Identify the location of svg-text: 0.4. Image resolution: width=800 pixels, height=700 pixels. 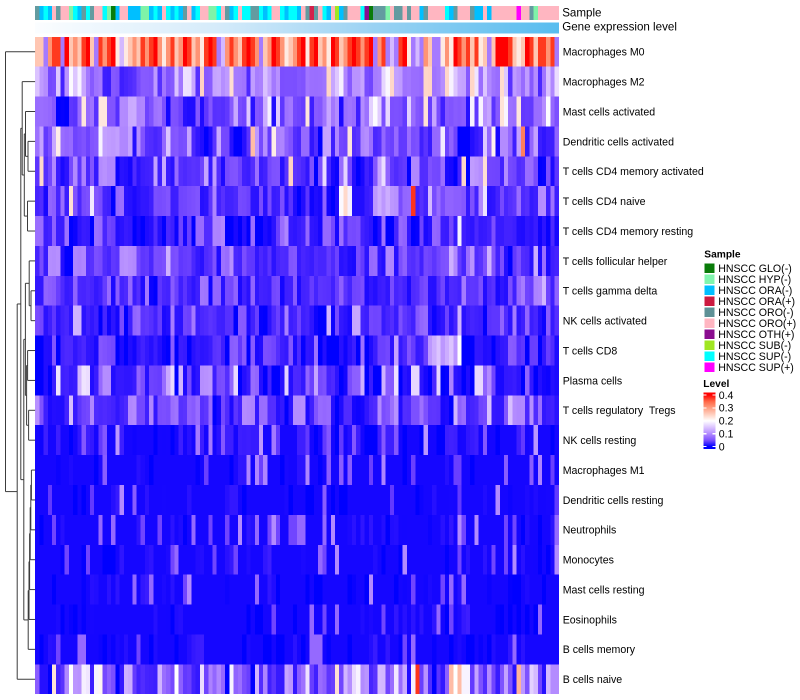
(726, 396).